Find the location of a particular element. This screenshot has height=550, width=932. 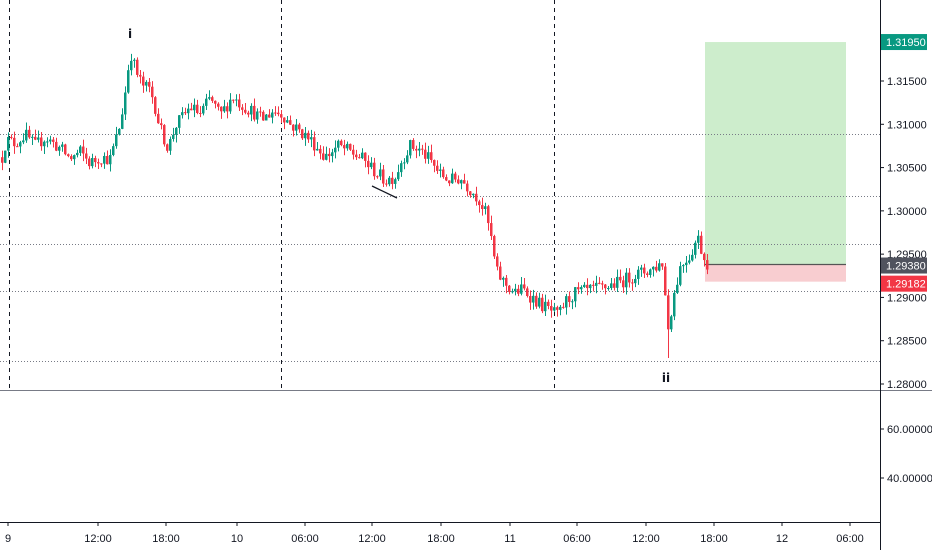

trade-zone is located at coordinates (775, 162).